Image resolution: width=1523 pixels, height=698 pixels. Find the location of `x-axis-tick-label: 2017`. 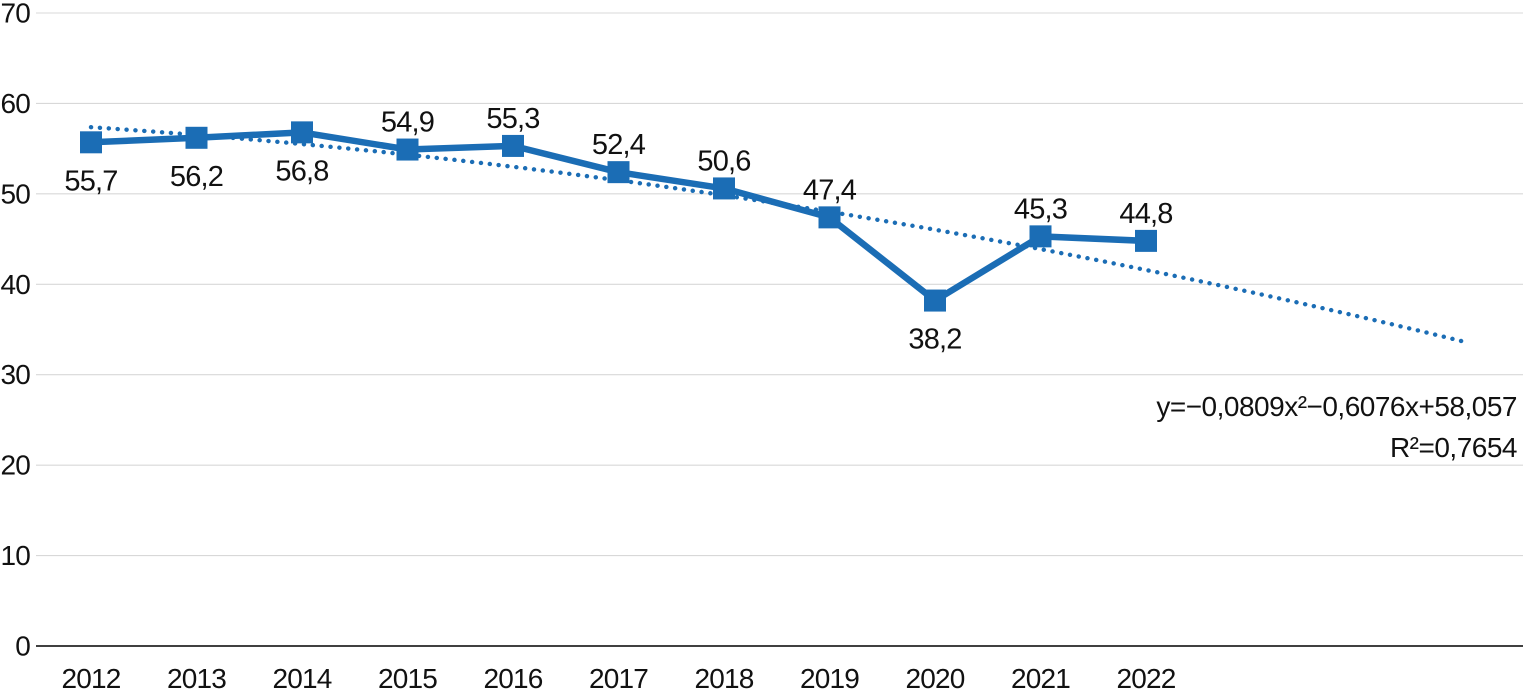

x-axis-tick-label: 2017 is located at coordinates (618, 678).